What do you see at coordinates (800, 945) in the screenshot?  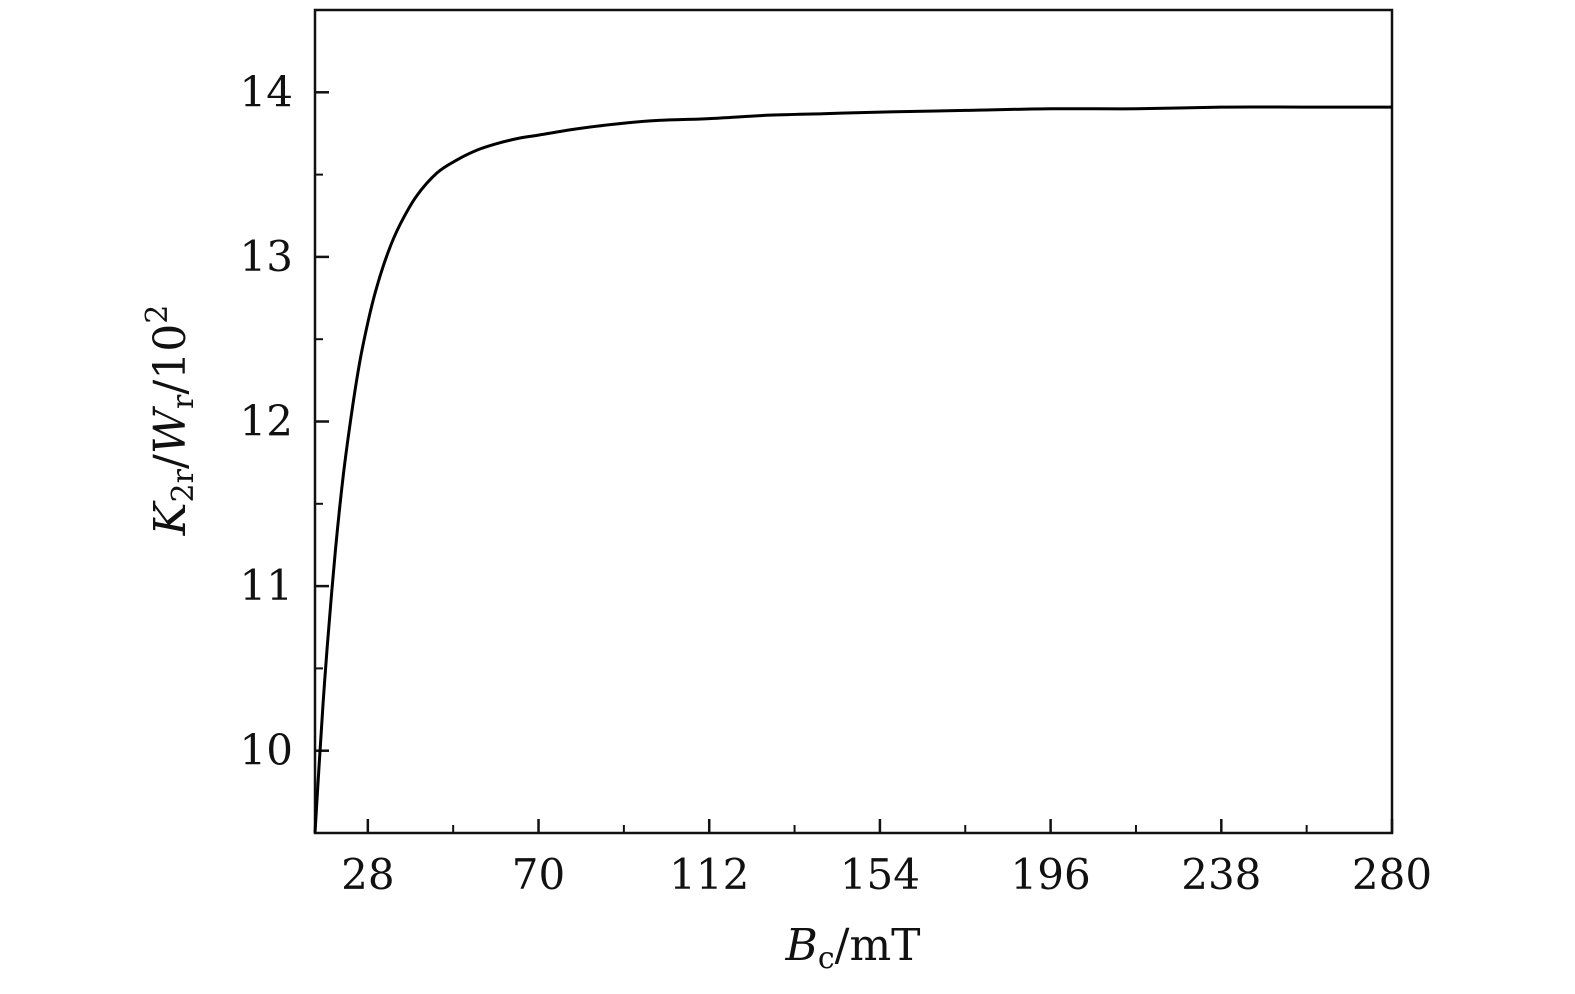 I see `x-axis-label-symbol: B` at bounding box center [800, 945].